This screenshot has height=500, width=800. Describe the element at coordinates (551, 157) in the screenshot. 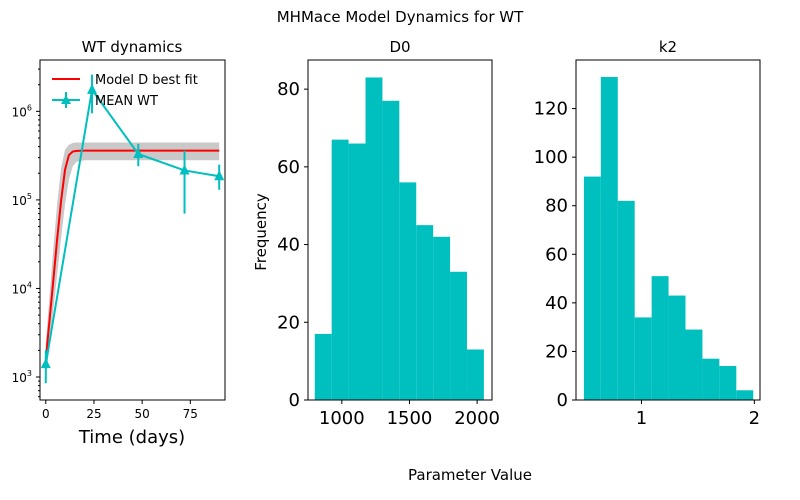

I see `y-tick-label: 100` at that location.